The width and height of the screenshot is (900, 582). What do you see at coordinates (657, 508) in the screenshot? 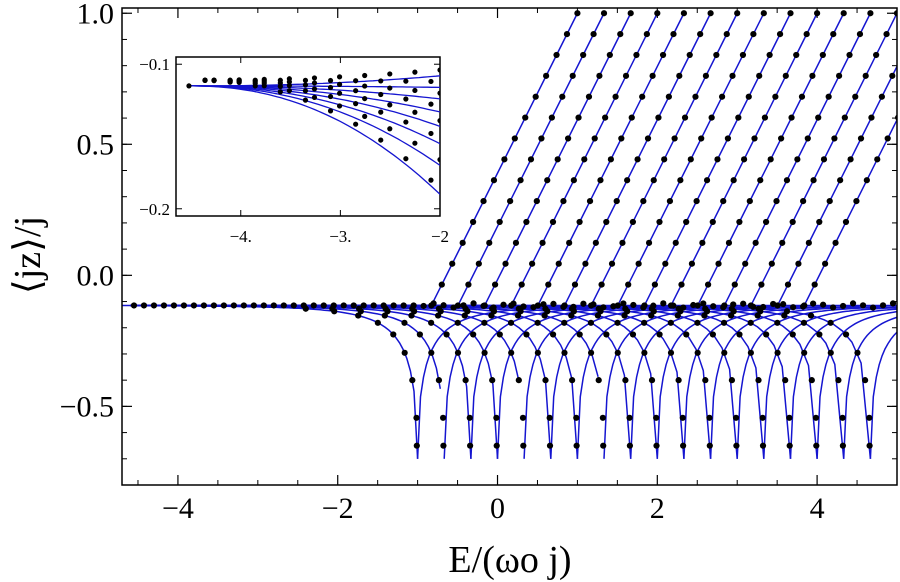
I see `x-tick-label: 2` at bounding box center [657, 508].